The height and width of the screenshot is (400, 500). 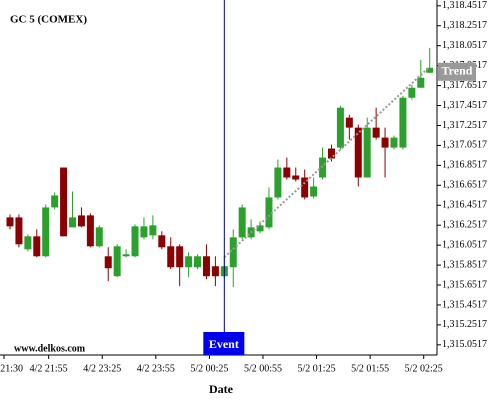 I want to click on y-tick-label: 1,318.4517, so click(x=464, y=5).